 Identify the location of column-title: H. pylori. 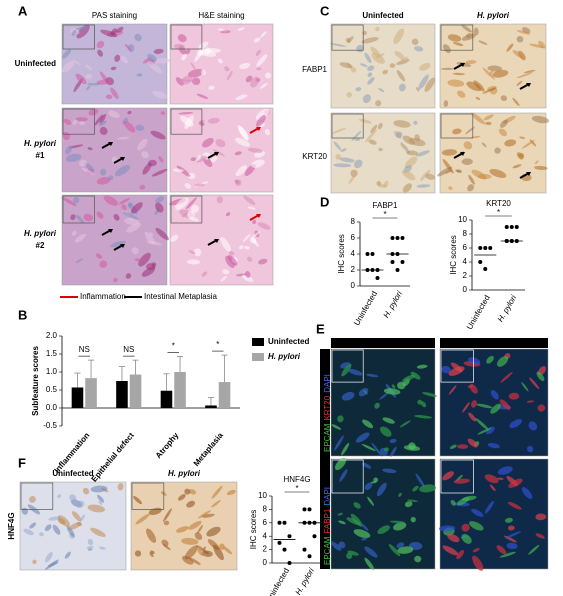
(494, 342).